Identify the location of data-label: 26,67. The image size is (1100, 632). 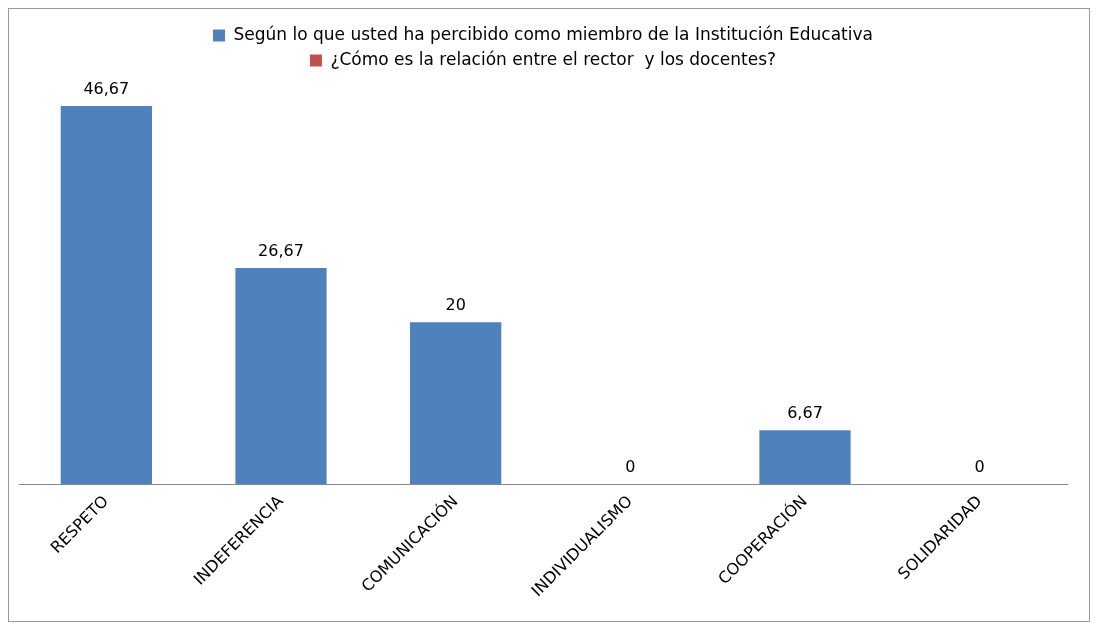
(281, 251).